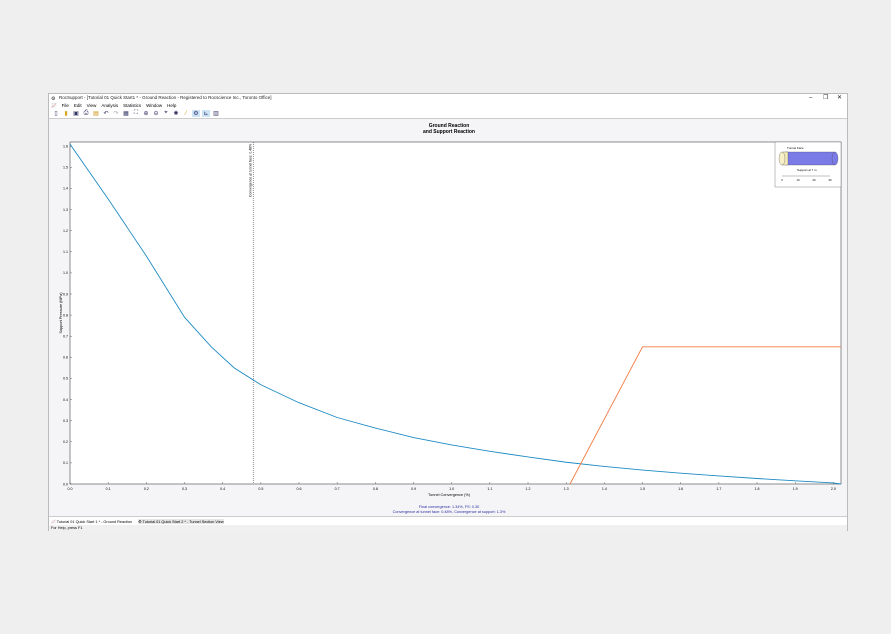 This screenshot has height=634, width=891. Describe the element at coordinates (65, 273) in the screenshot. I see `y-tick-label: 1.0` at that location.